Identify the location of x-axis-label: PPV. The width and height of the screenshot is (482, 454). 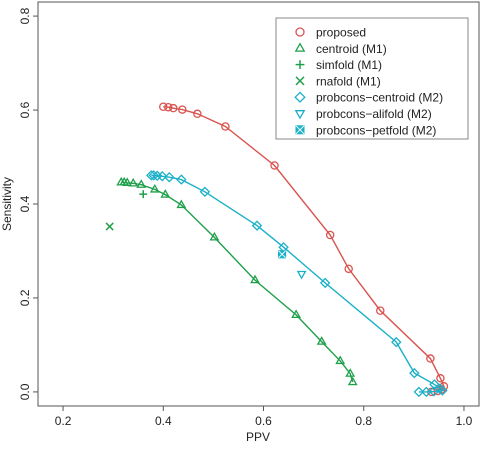
(258, 437).